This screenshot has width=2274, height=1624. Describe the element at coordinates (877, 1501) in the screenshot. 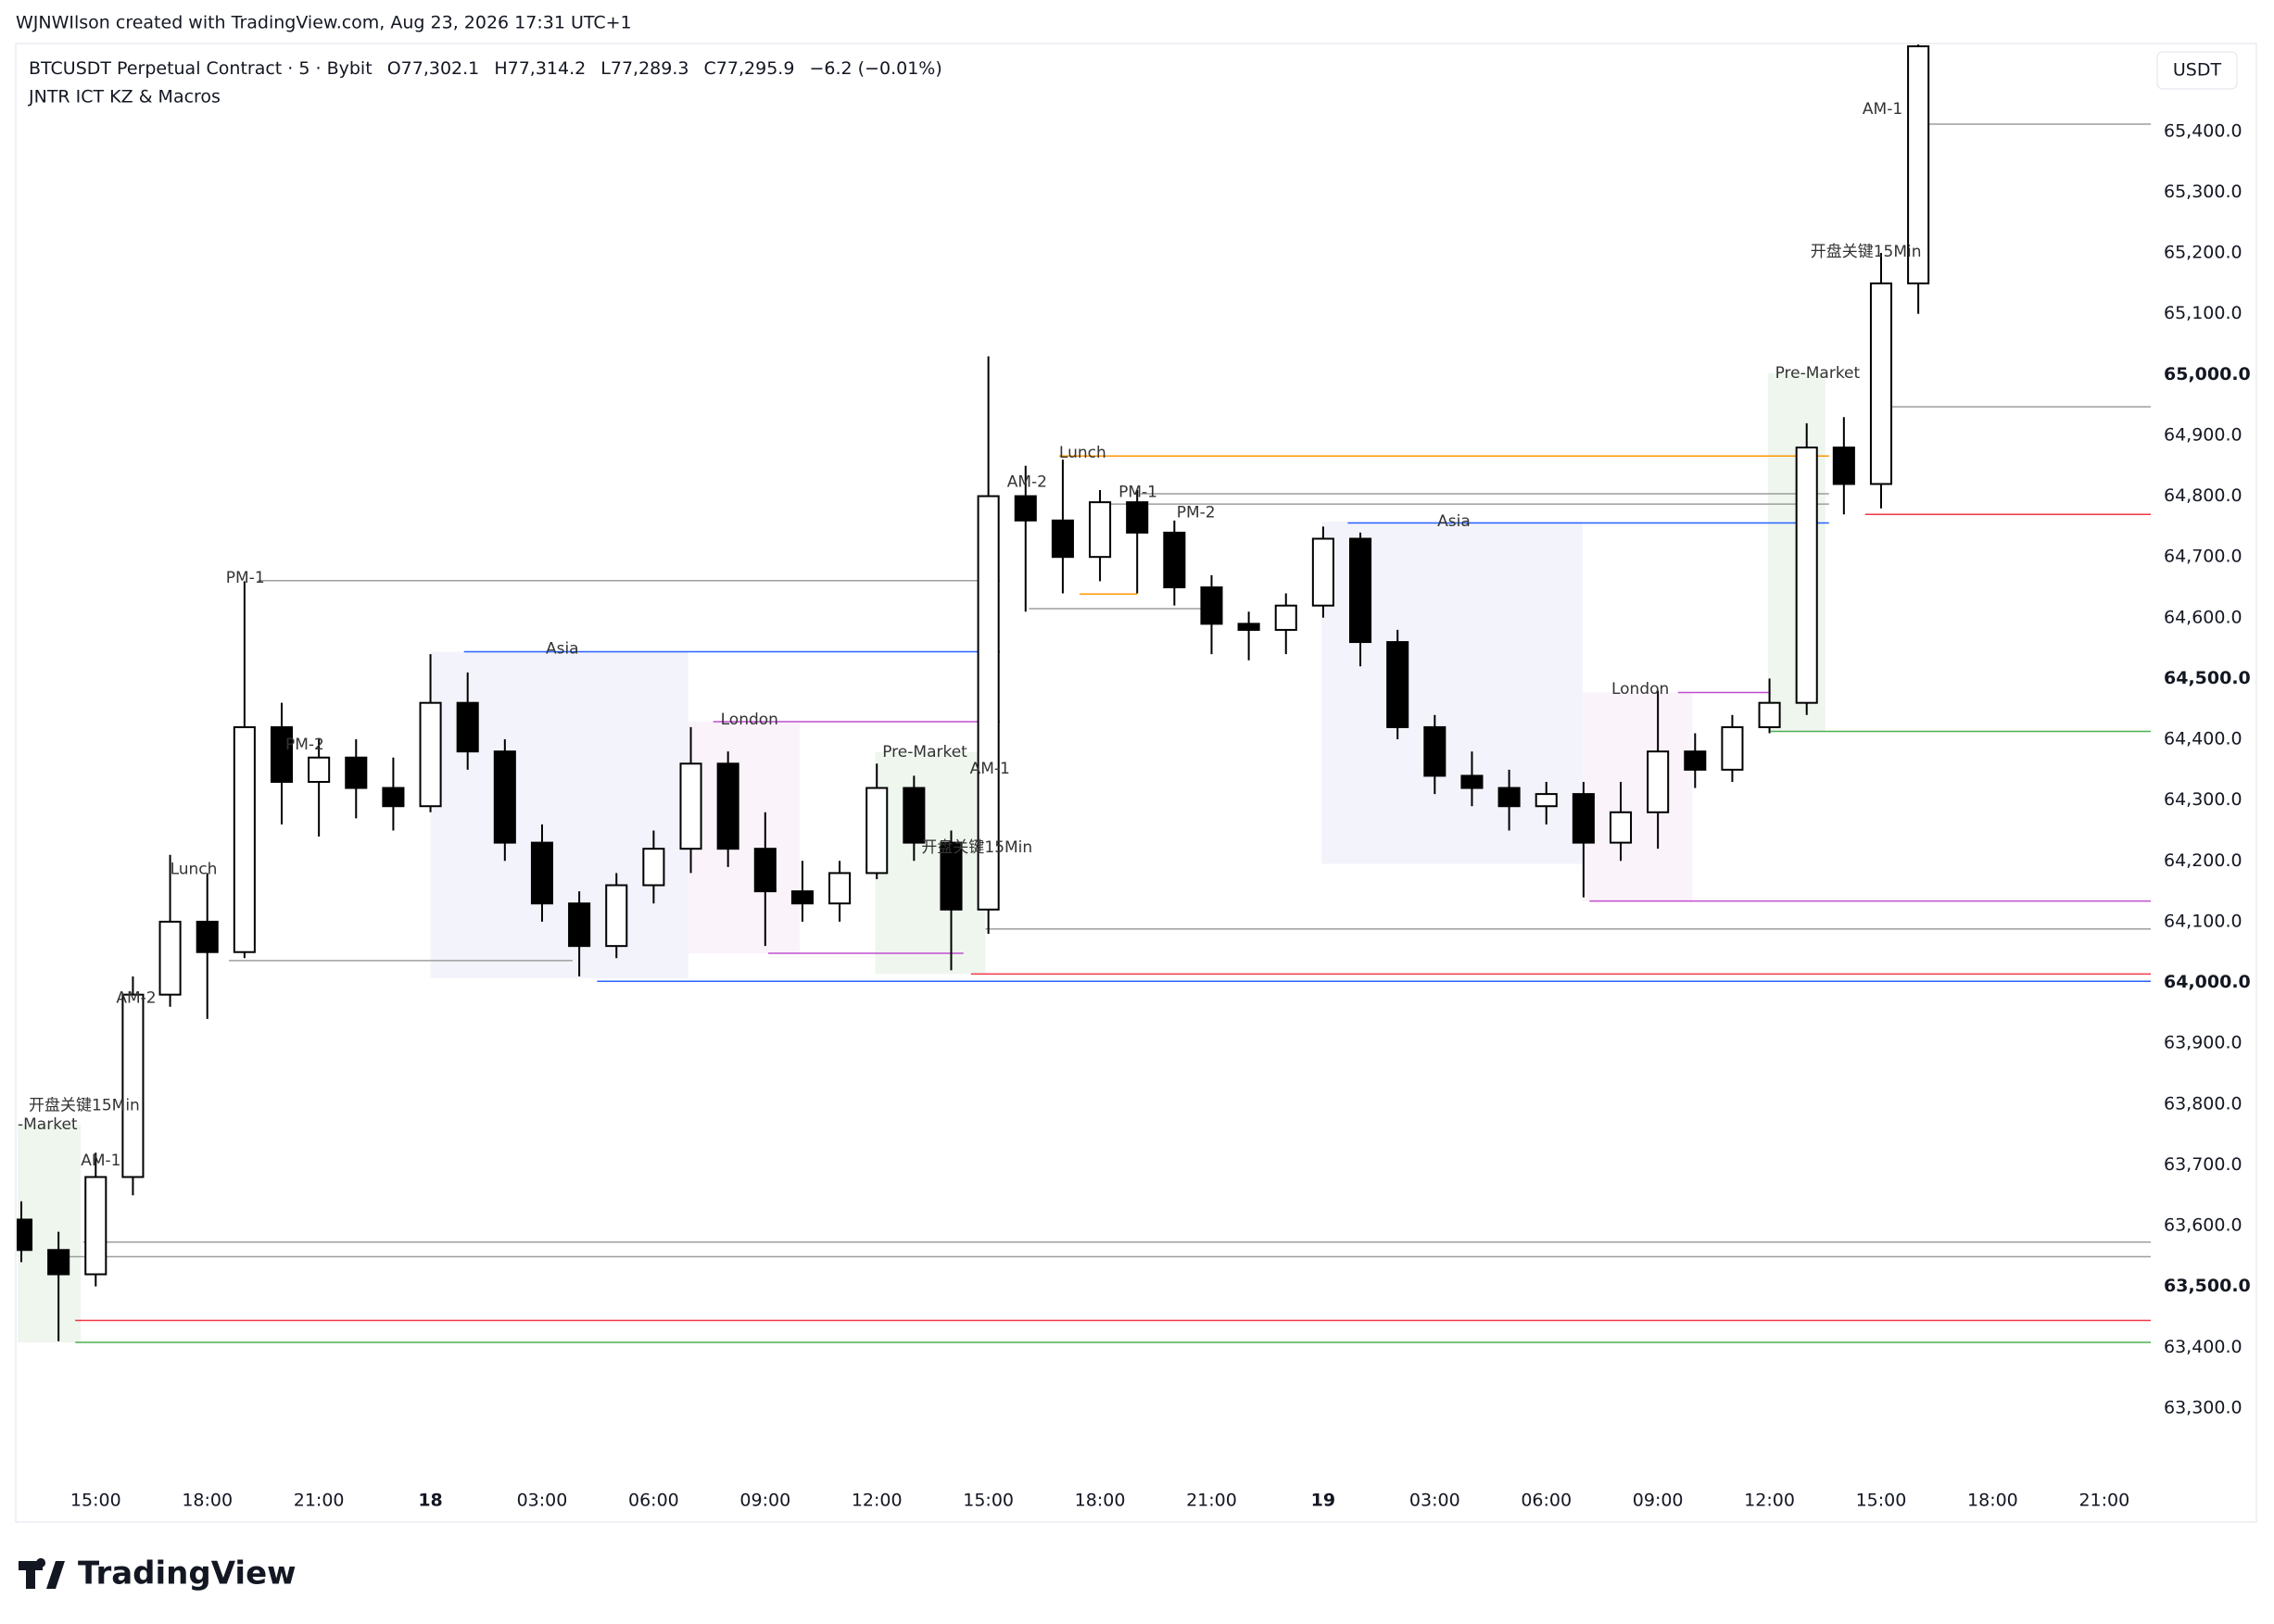

I see `x-tick-label: 12:00` at that location.